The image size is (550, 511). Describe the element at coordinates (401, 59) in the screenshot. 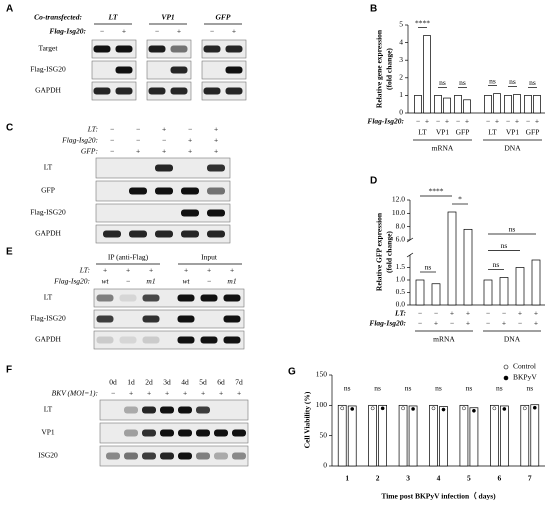

I see `y-tick-label: 3` at that location.